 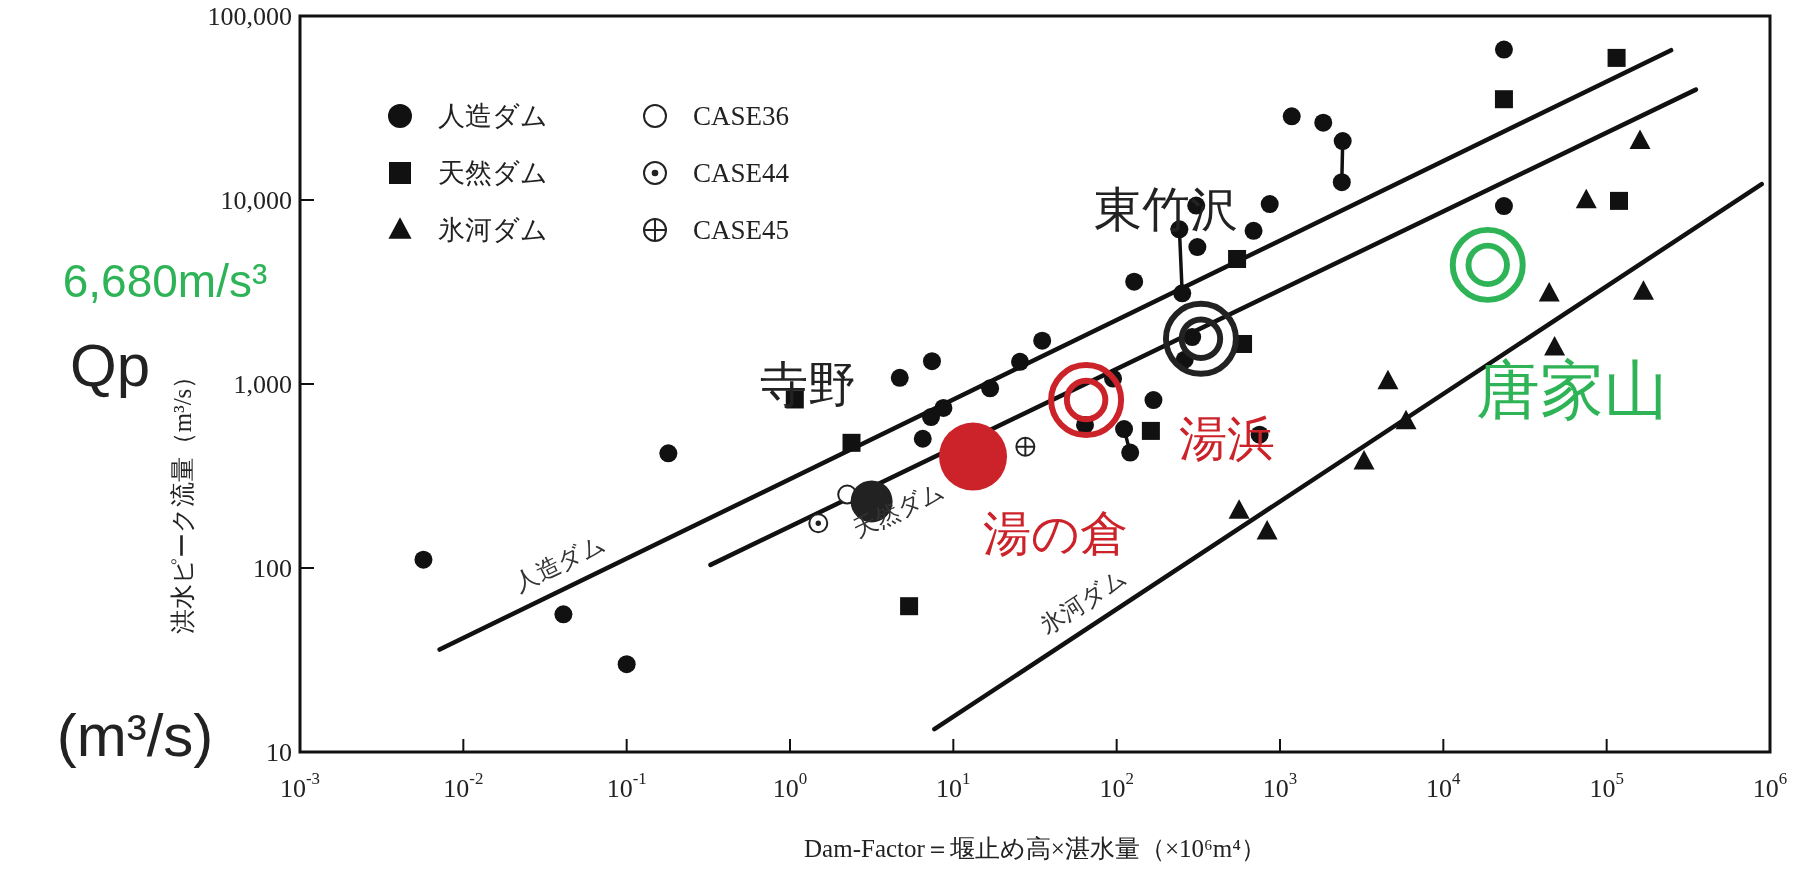 I want to click on legend-label: CASE44, so click(x=741, y=173).